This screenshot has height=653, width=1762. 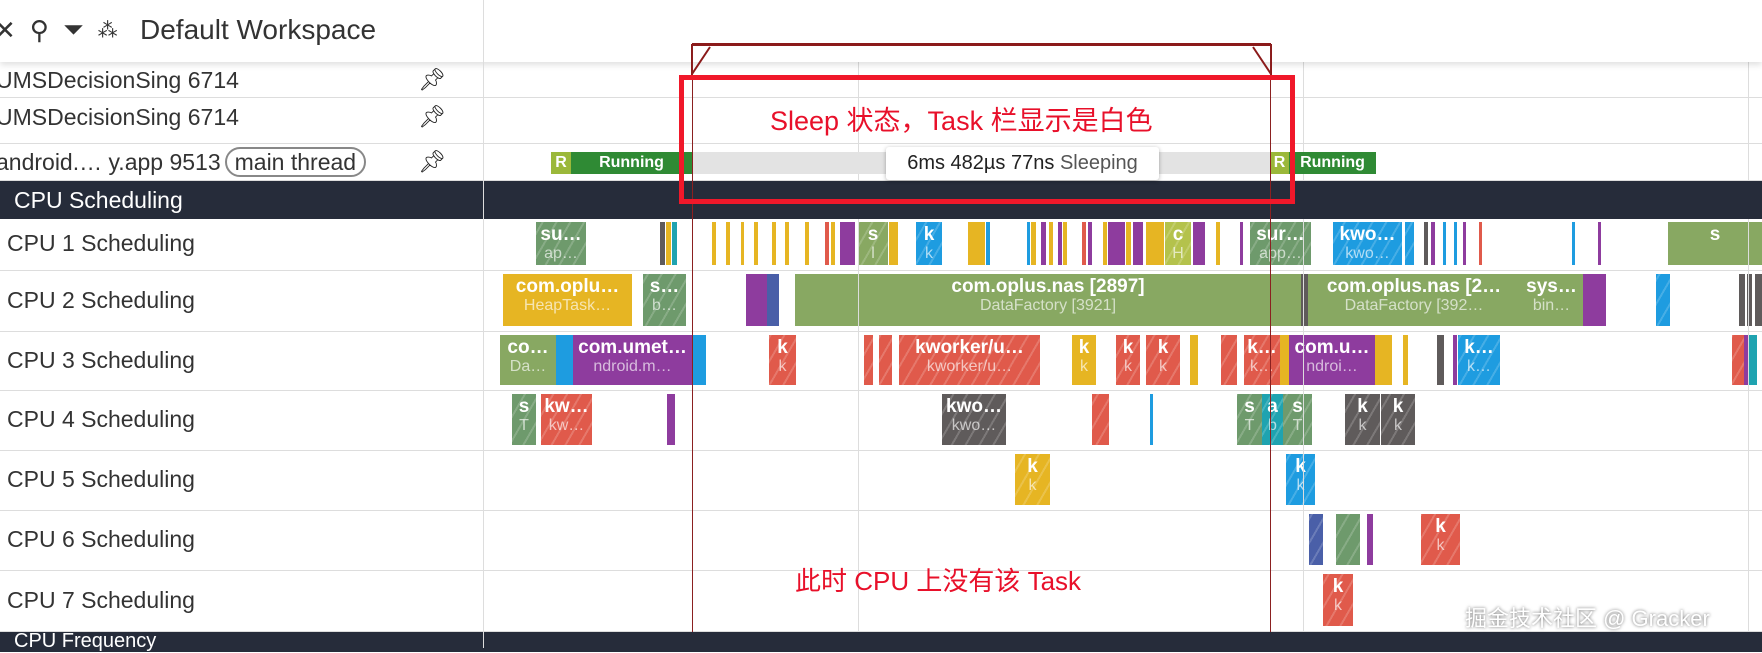 What do you see at coordinates (432, 116) in the screenshot?
I see `pin-icon: 📌︎` at bounding box center [432, 116].